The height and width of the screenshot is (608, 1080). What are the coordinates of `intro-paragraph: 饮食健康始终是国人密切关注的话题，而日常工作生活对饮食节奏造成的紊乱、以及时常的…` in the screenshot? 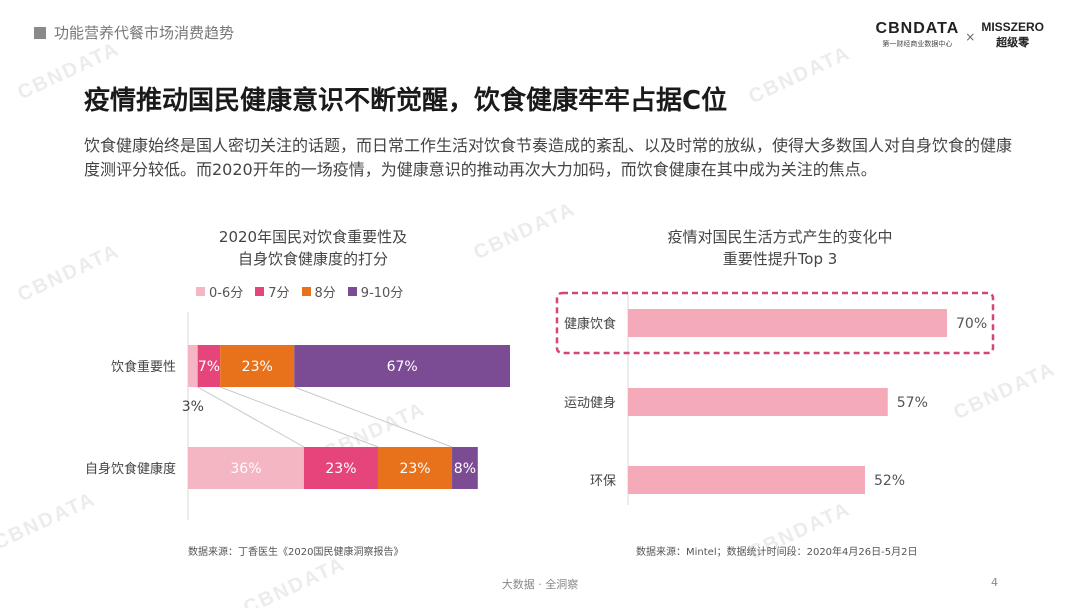 It's located at (548, 157).